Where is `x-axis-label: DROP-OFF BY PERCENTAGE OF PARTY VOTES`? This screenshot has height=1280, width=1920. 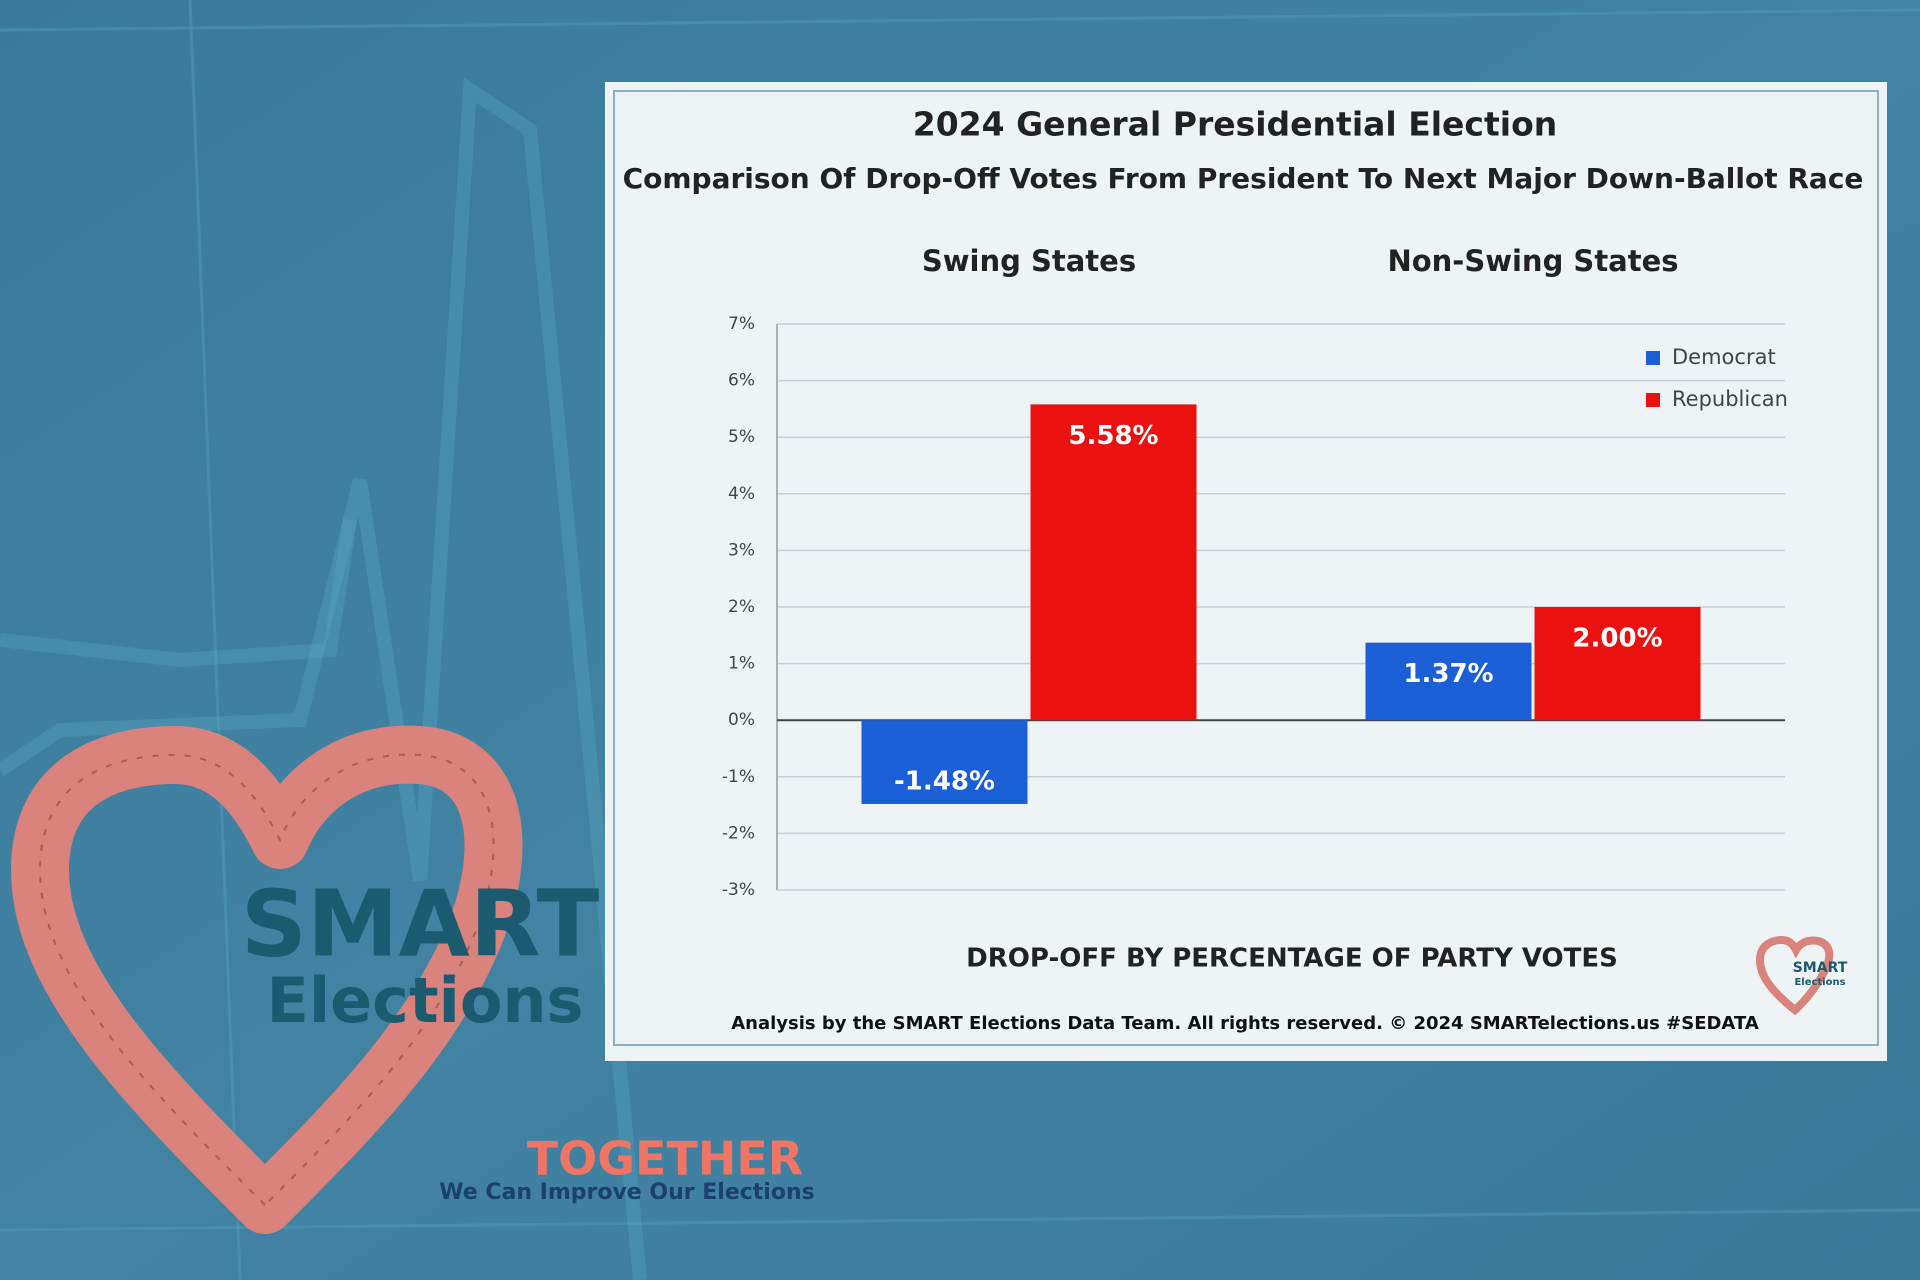 x-axis-label: DROP-OFF BY PERCENTAGE OF PARTY VOTES is located at coordinates (1292, 959).